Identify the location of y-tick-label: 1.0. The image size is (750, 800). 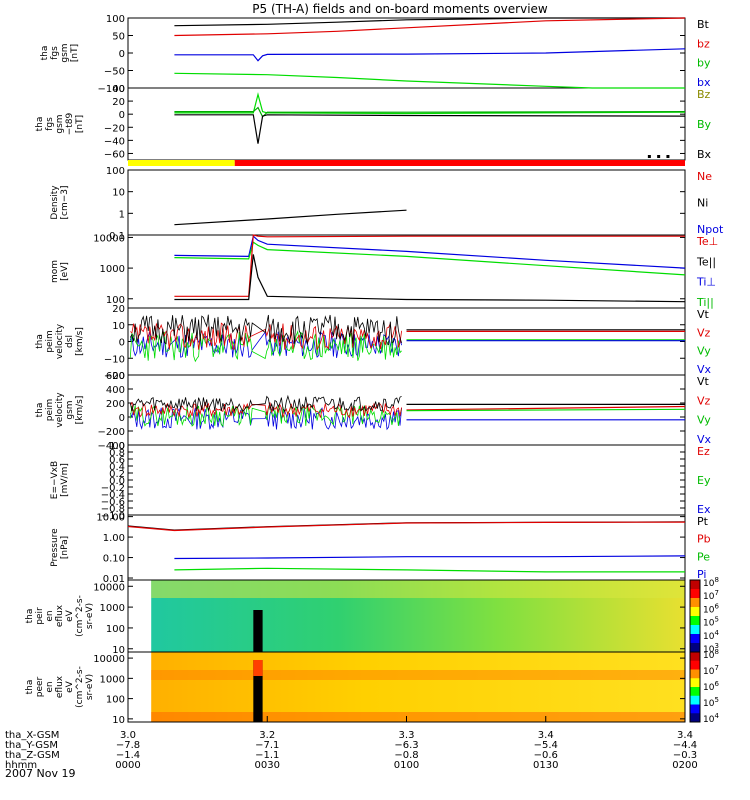
(117, 446).